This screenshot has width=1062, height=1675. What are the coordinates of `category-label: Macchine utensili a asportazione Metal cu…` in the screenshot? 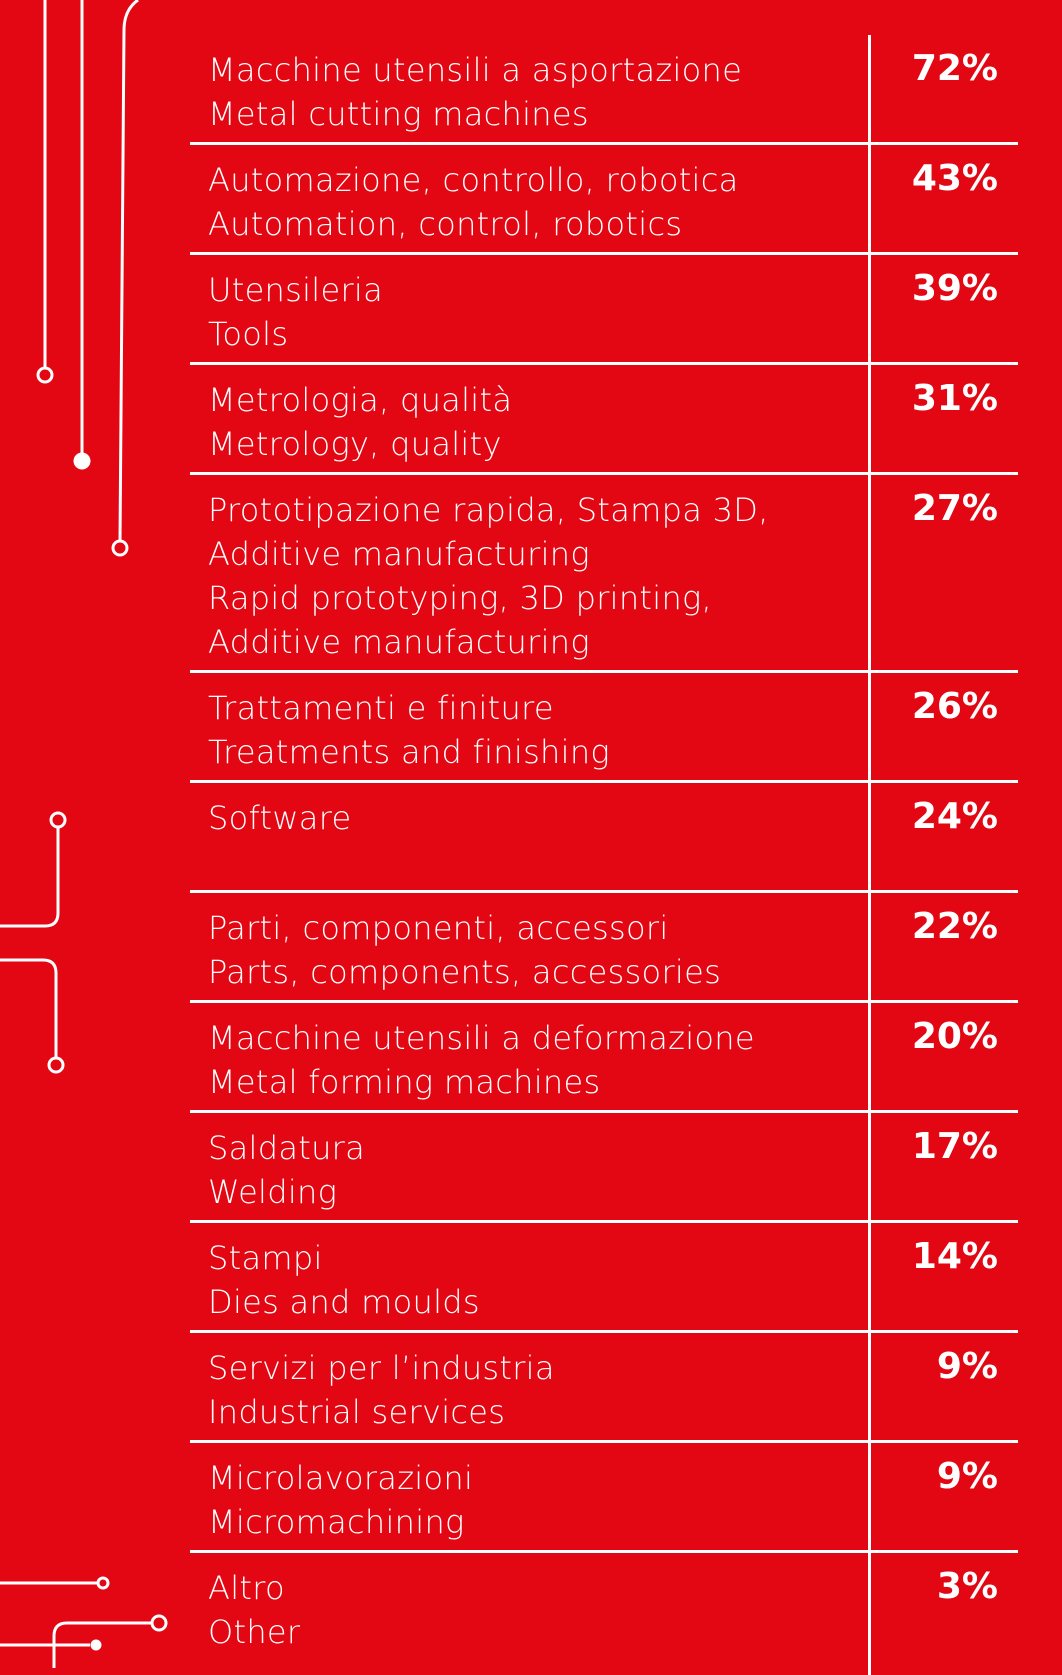 It's located at (533, 92).